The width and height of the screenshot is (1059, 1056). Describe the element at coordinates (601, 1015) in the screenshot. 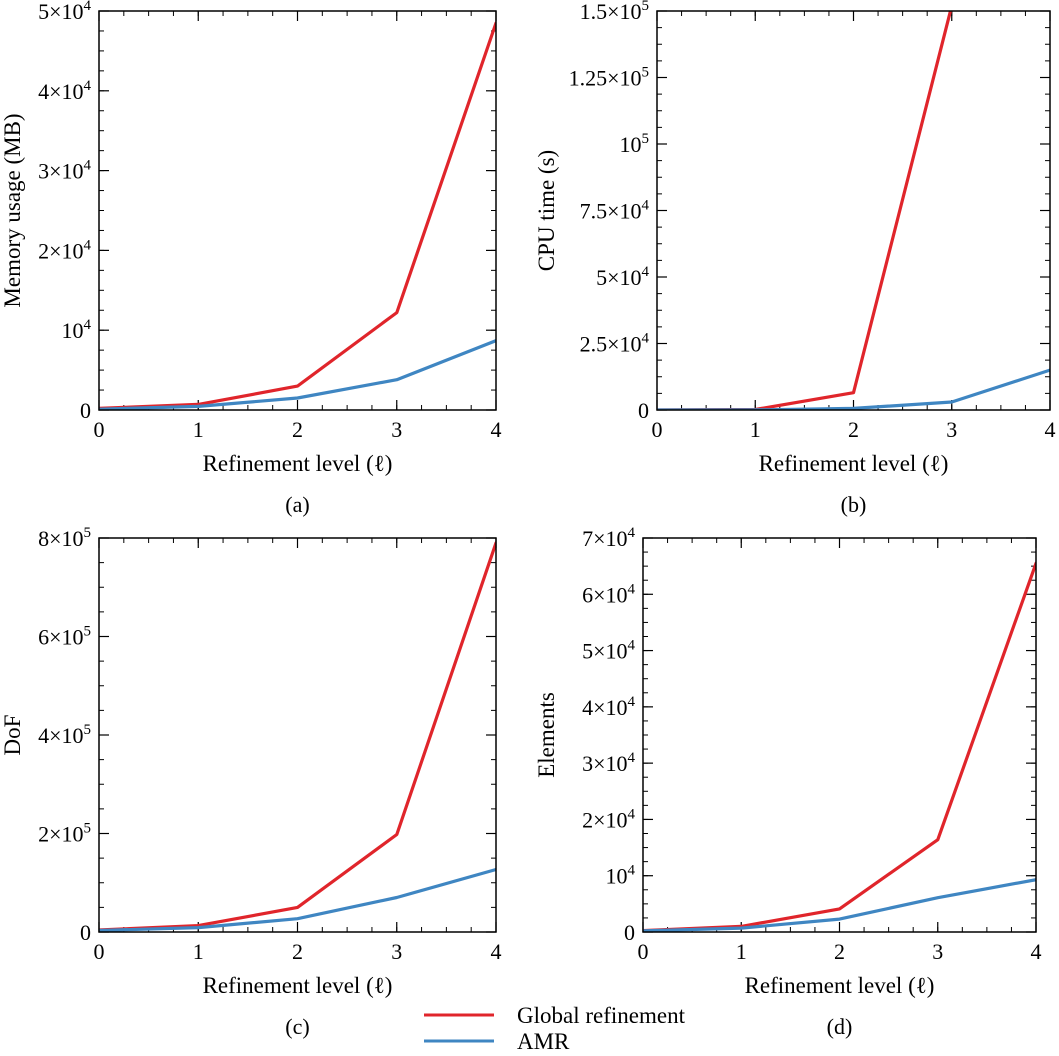

I see `legend-label-global: Global refinement` at that location.